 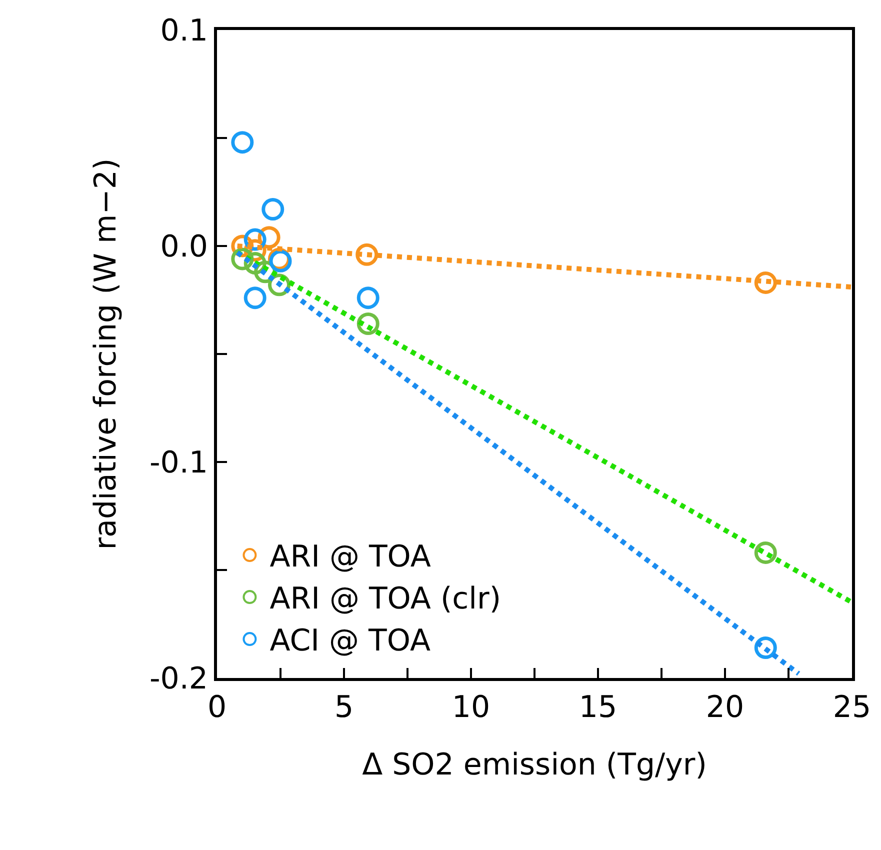 What do you see at coordinates (217, 707) in the screenshot?
I see `x-tick-label: 0` at bounding box center [217, 707].